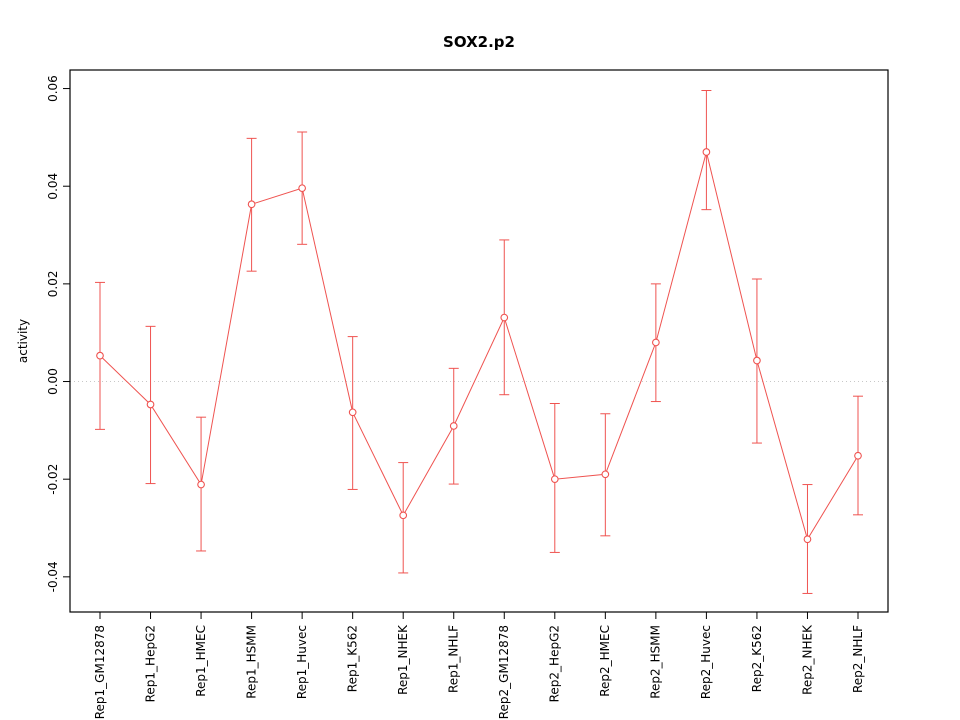  Describe the element at coordinates (353, 658) in the screenshot. I see `x-tick-label: Rep1_K562` at that location.